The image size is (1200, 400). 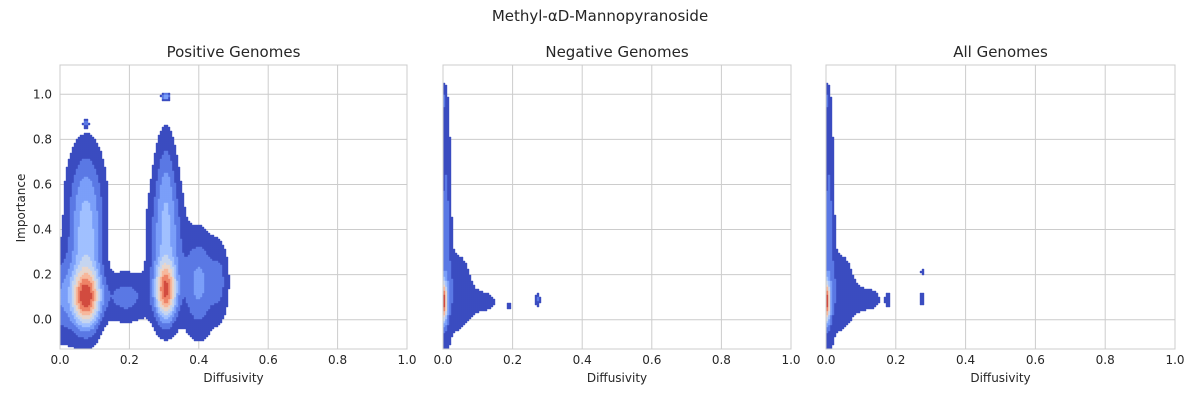 I want to click on y-axis-label: Importance, so click(x=21, y=208).